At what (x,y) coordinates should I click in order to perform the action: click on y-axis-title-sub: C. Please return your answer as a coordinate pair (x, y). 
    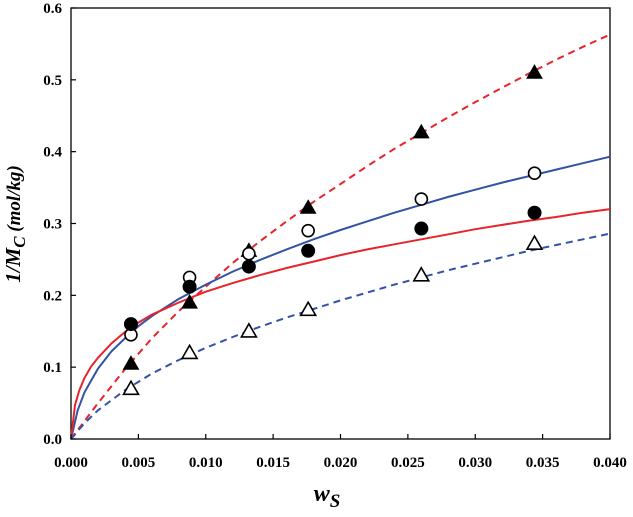
    Looking at the image, I should click on (19, 242).